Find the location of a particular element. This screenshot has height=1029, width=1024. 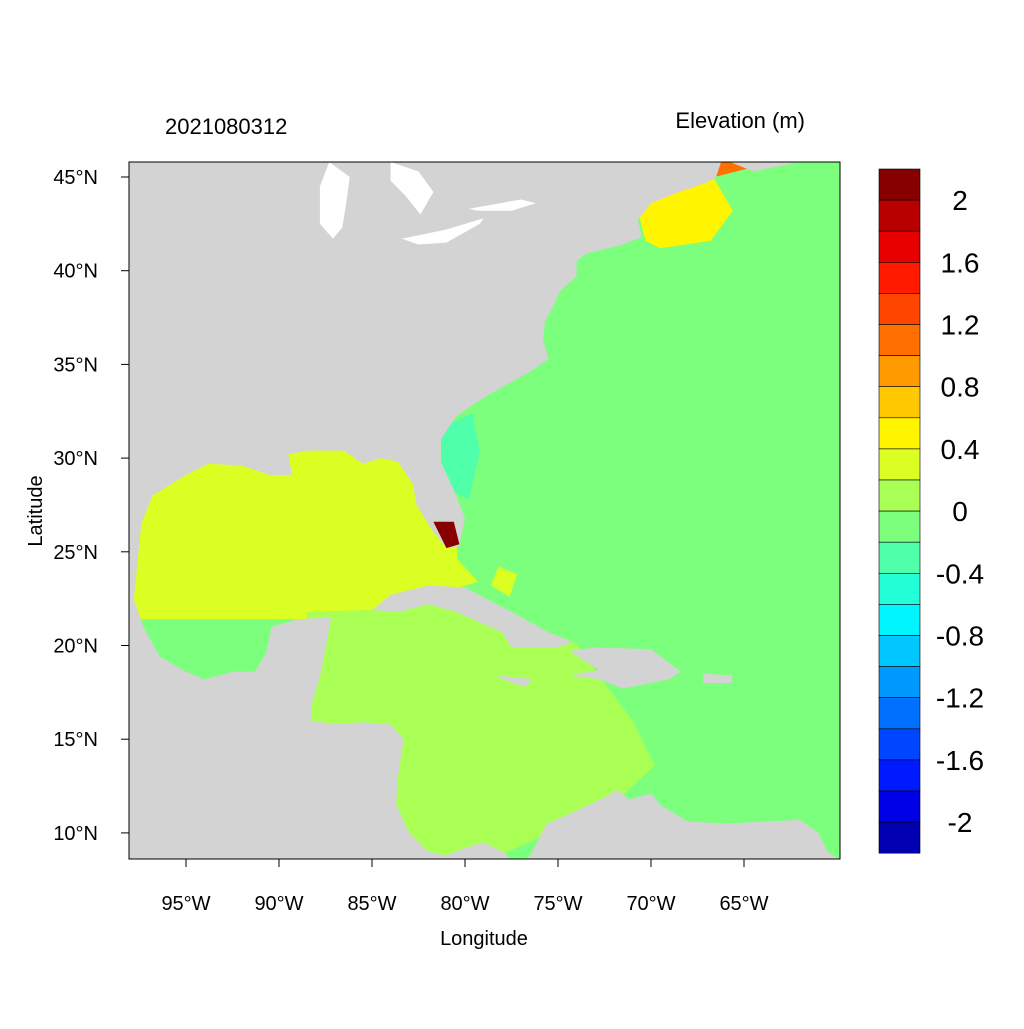

colorbar: 2 1.6 1.2 0.8 0.4 0 -0.4 -0.8 -1.2 -1.6 -2 is located at coordinates (931, 511).